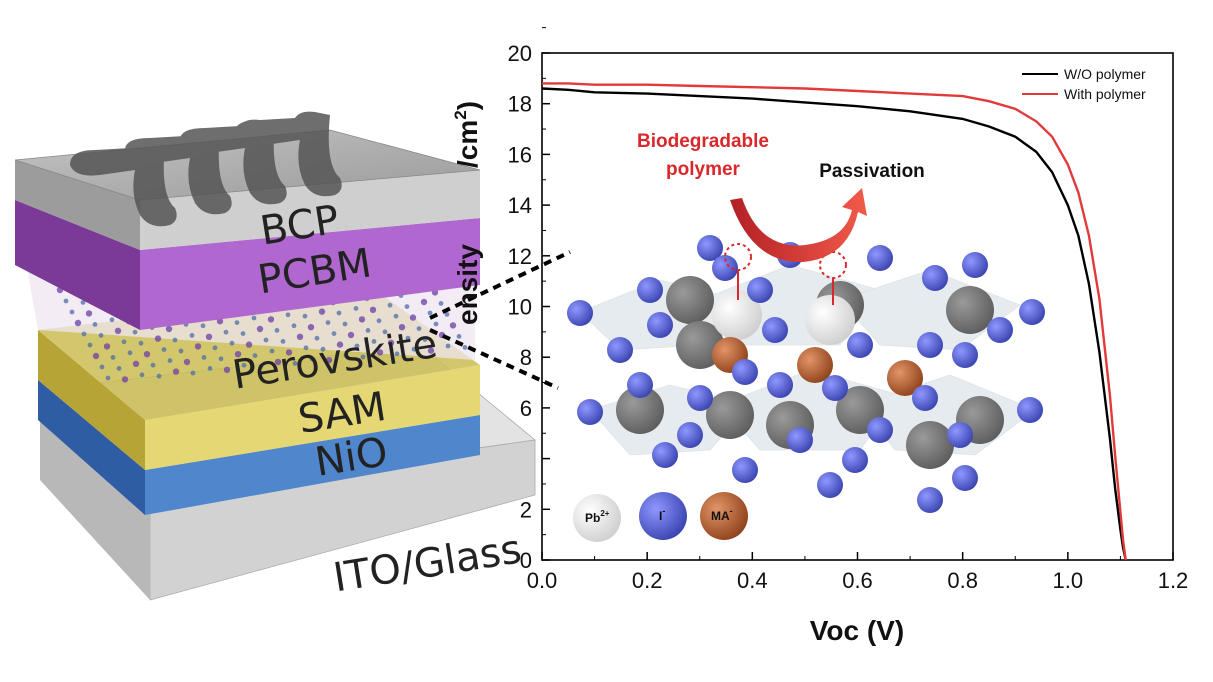 This screenshot has height=682, width=1213. I want to click on ion-pb-icon, so click(597, 518).